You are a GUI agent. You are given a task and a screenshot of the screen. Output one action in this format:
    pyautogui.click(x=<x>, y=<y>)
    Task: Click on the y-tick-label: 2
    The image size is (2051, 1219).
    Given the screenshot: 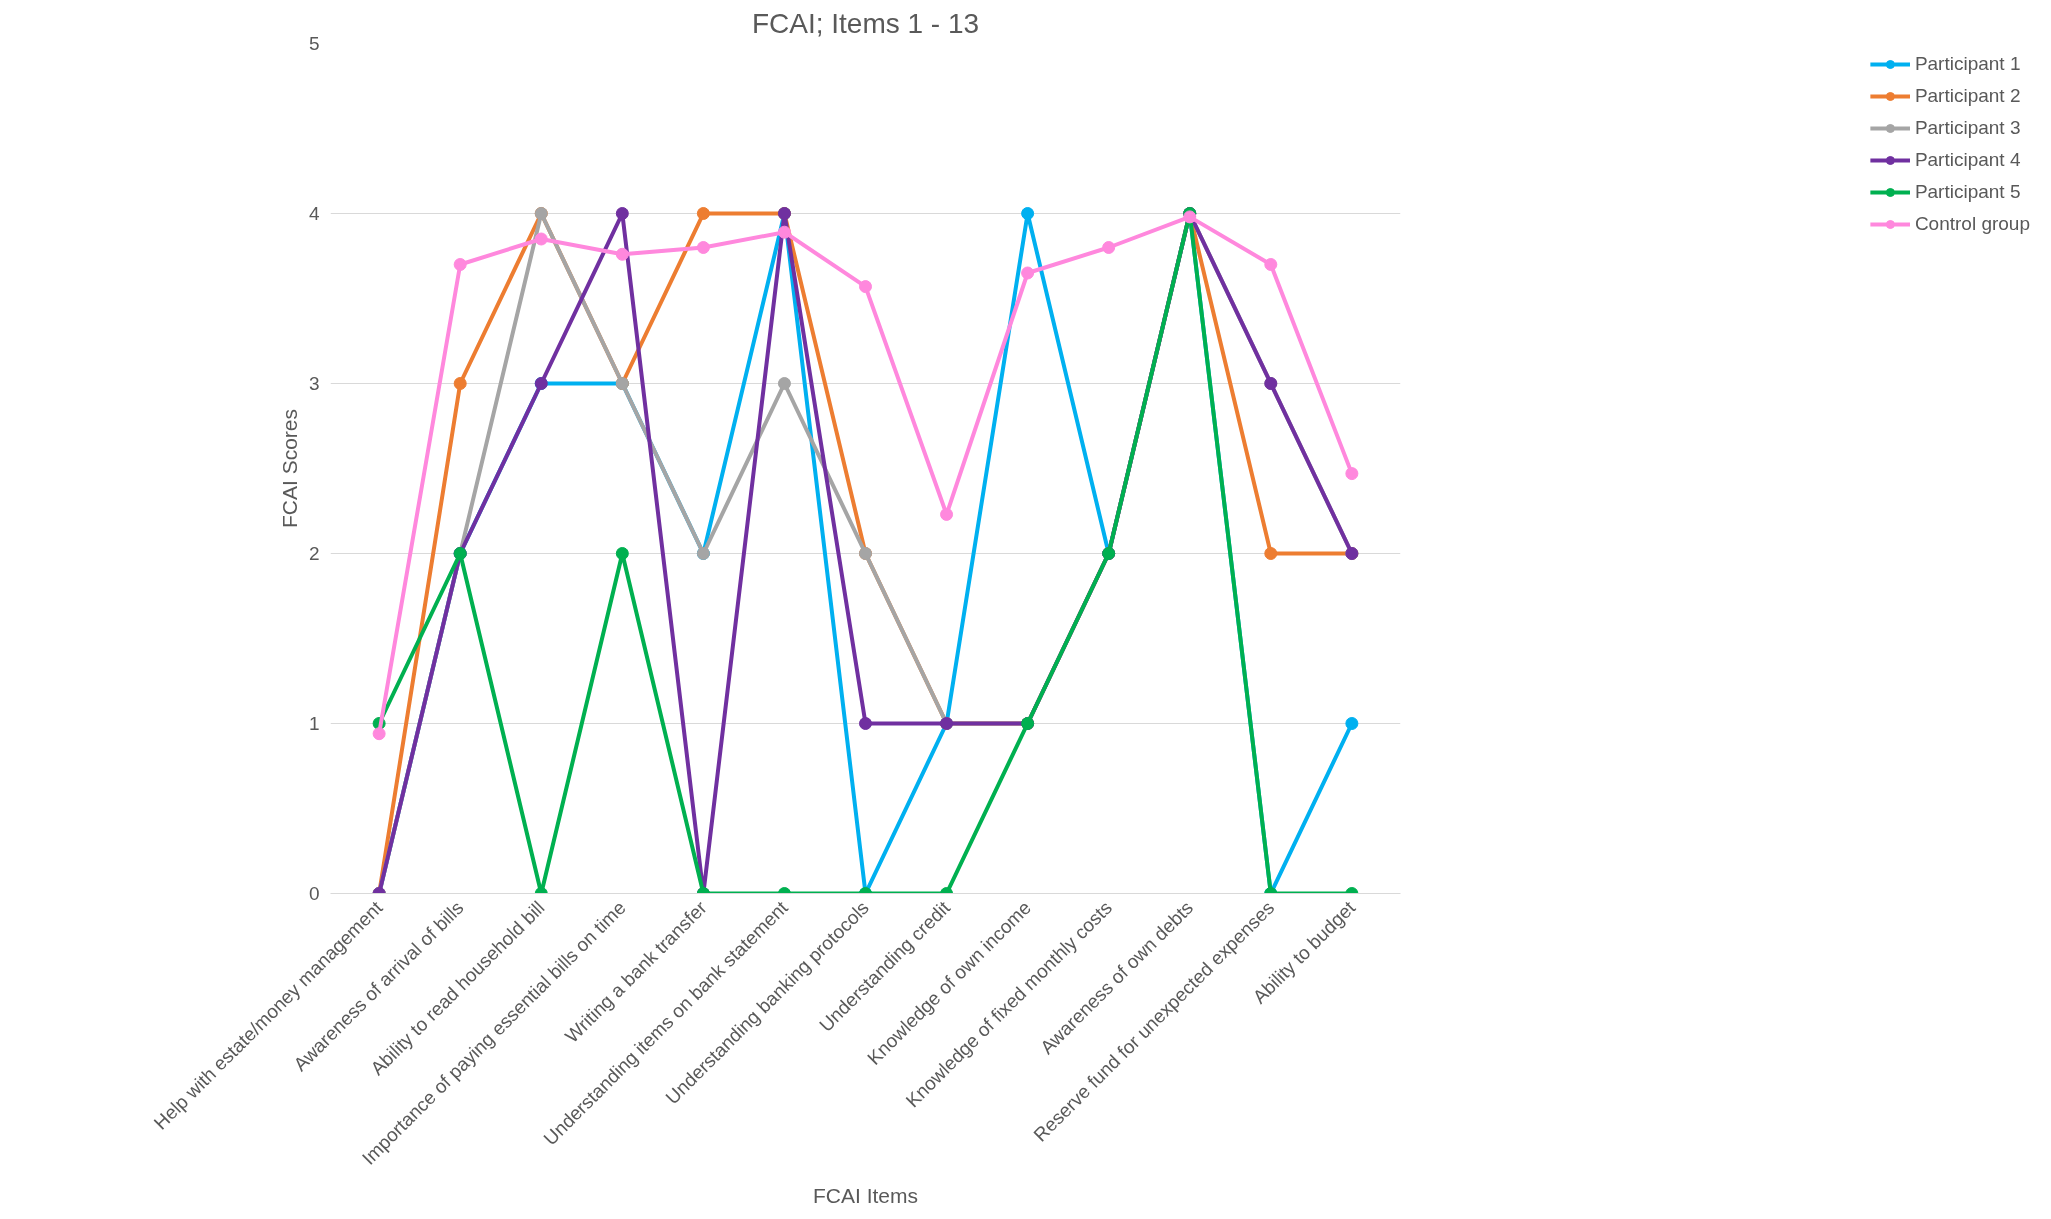 What is the action you would take?
    pyautogui.click(x=314, y=553)
    